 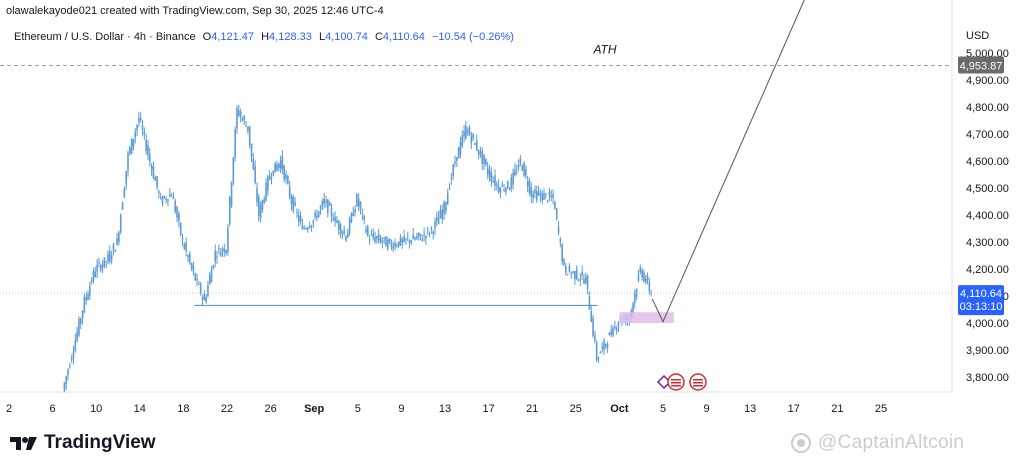 I want to click on open-key: O, so click(x=207, y=37).